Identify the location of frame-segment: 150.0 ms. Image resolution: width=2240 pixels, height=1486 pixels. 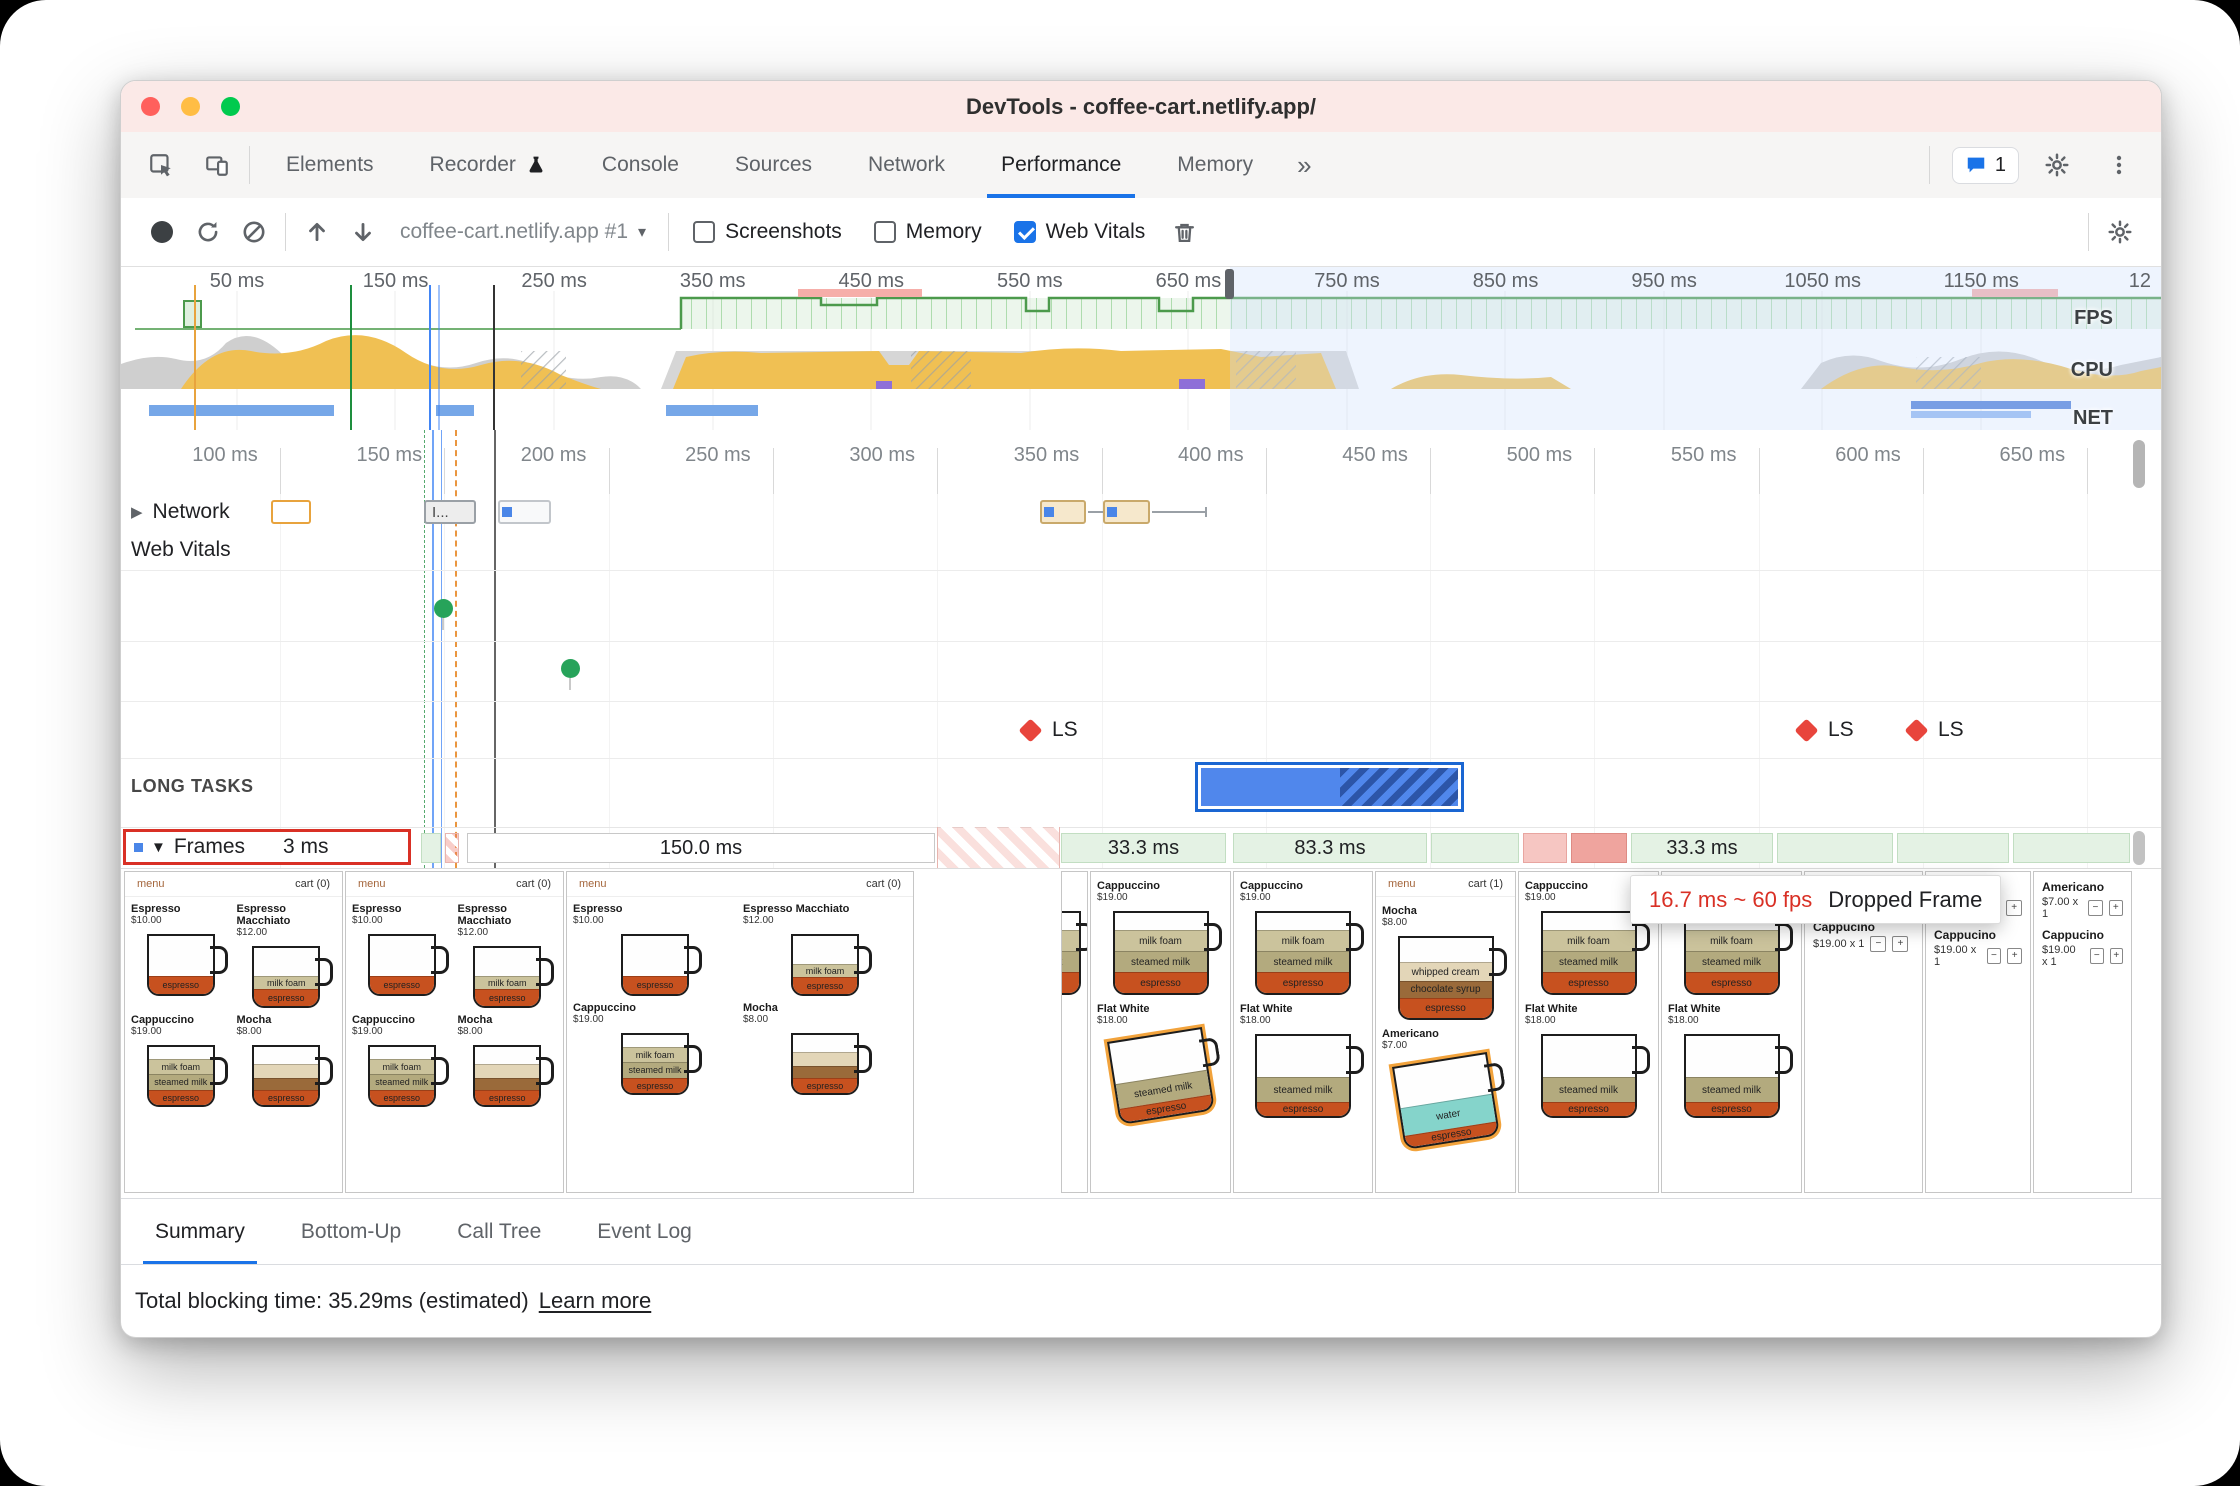
(701, 848).